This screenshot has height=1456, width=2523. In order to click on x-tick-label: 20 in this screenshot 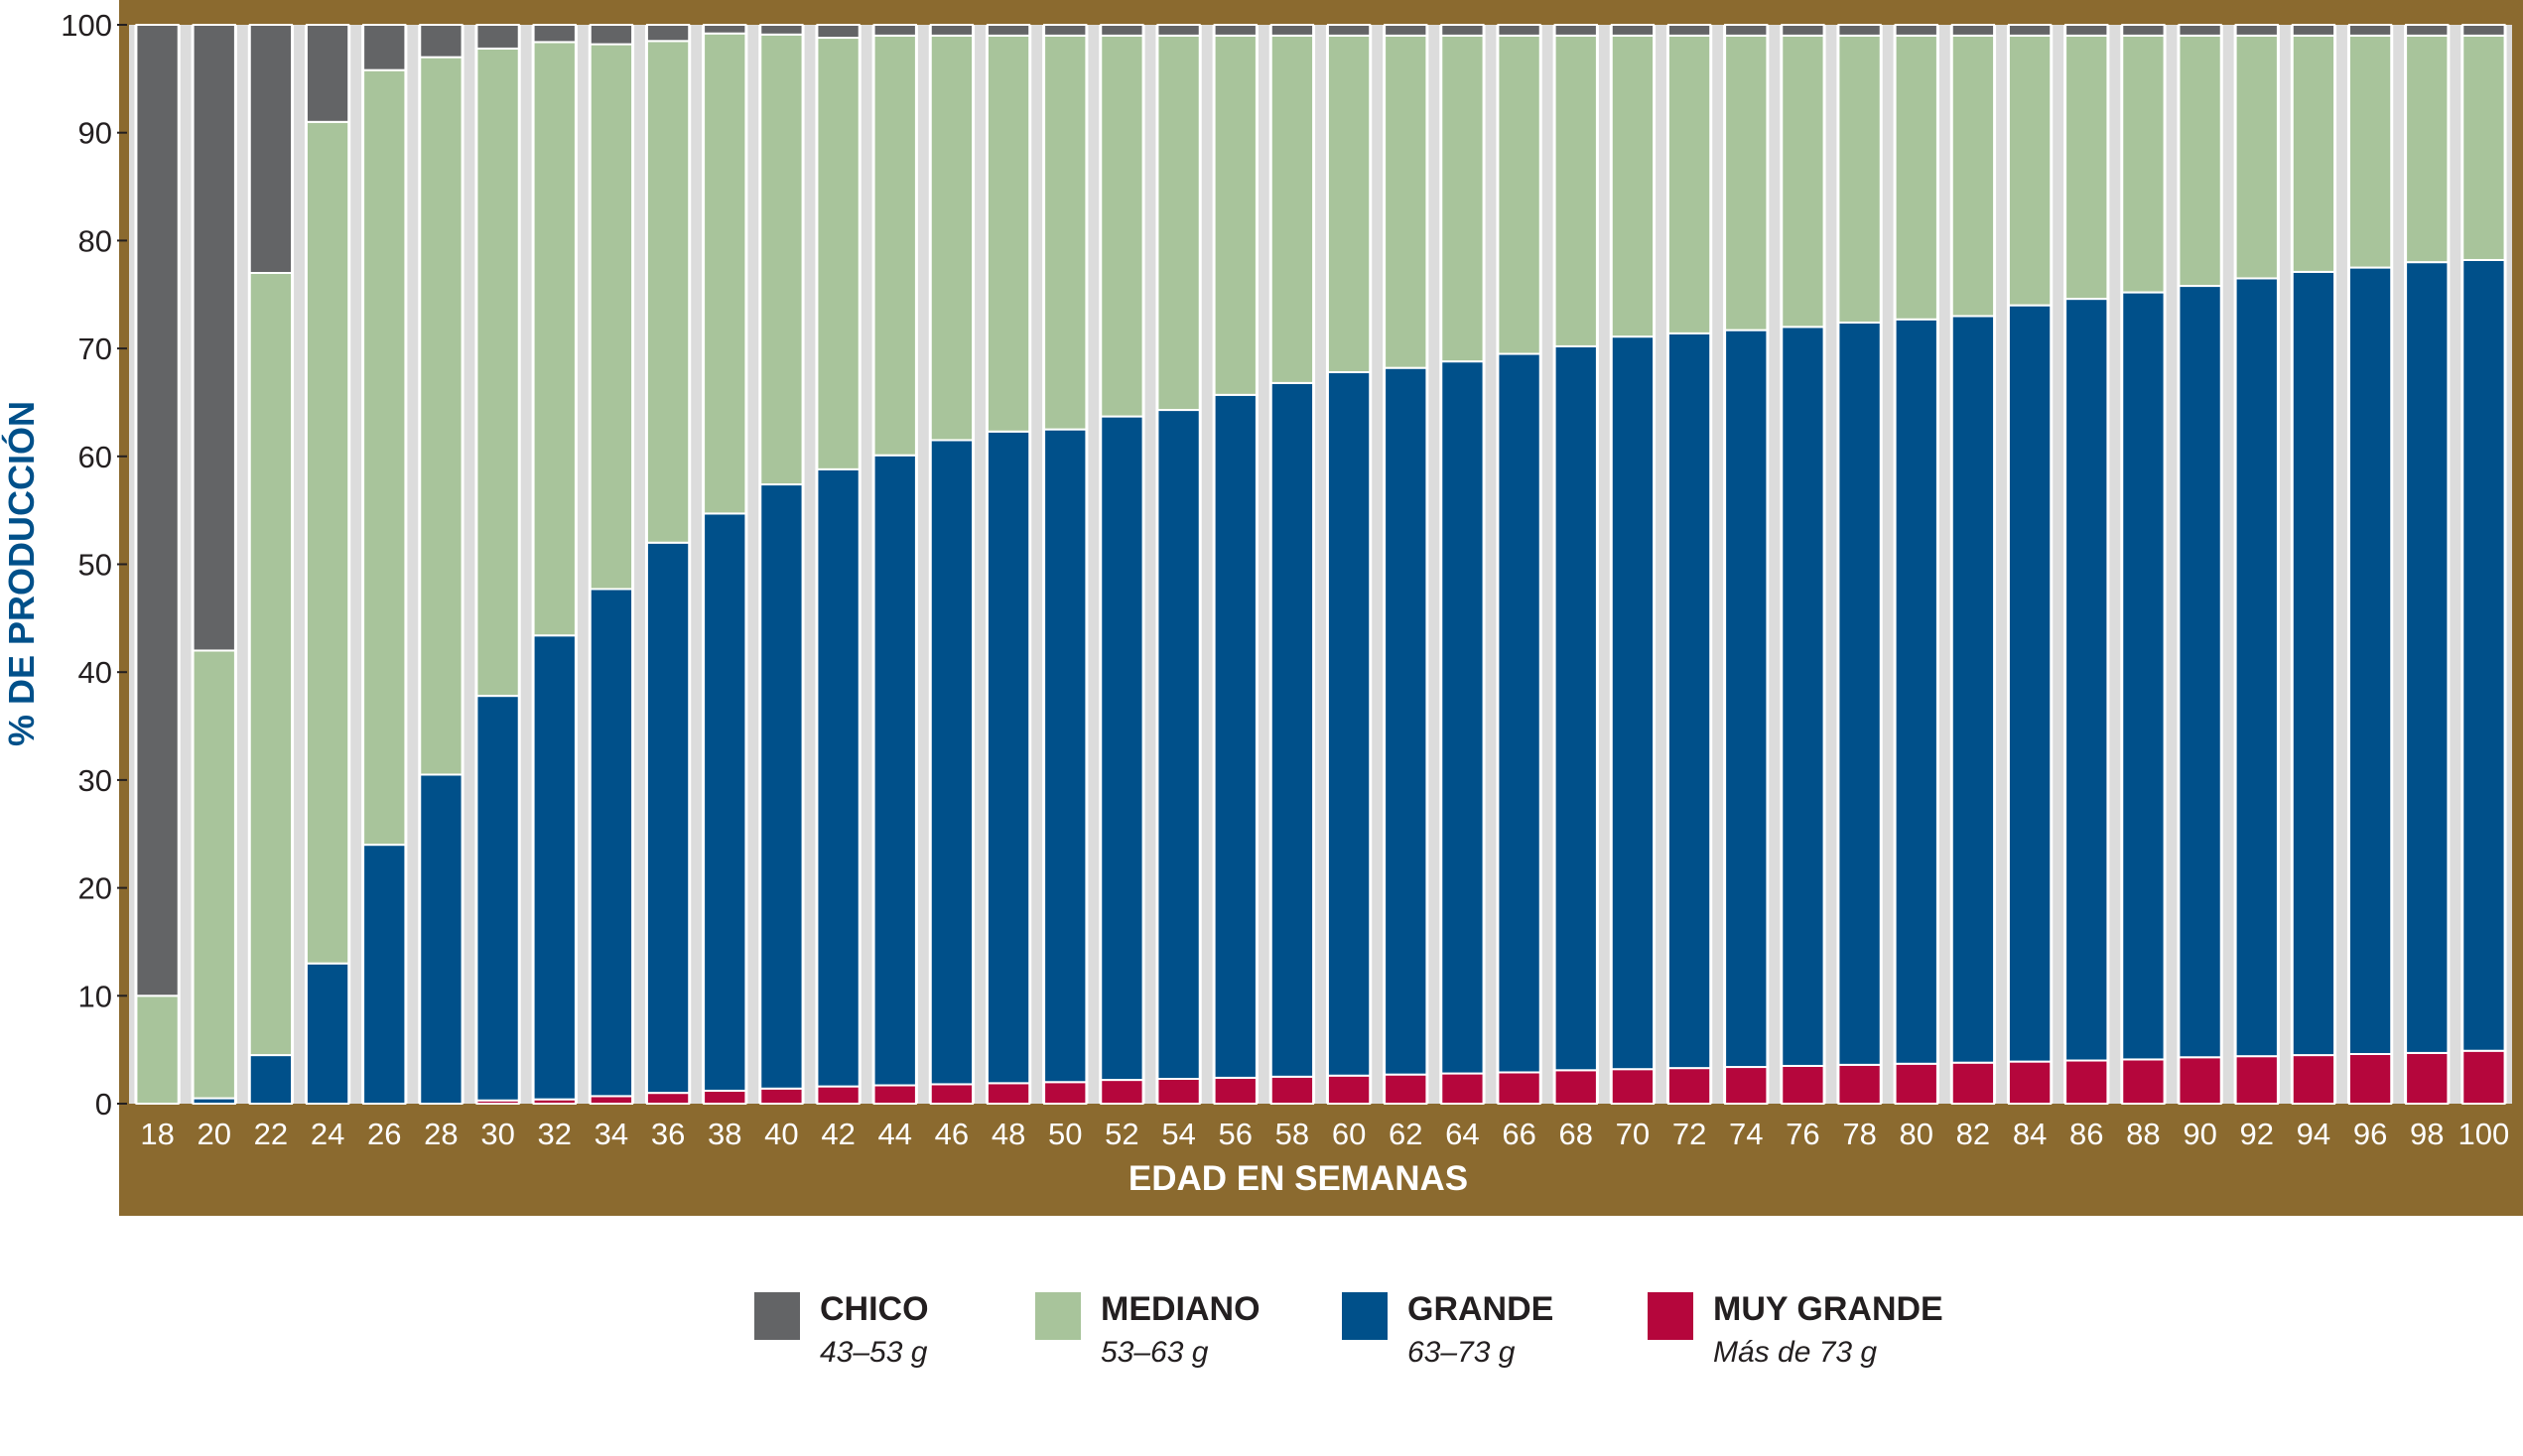, I will do `click(215, 1134)`.